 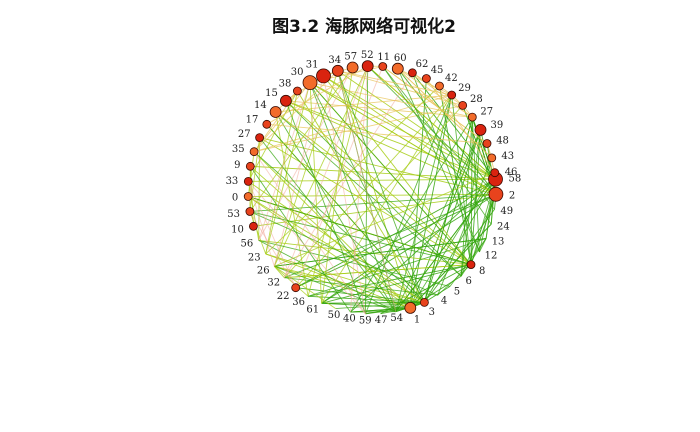 I want to click on node-label-43: 43, so click(x=507, y=156).